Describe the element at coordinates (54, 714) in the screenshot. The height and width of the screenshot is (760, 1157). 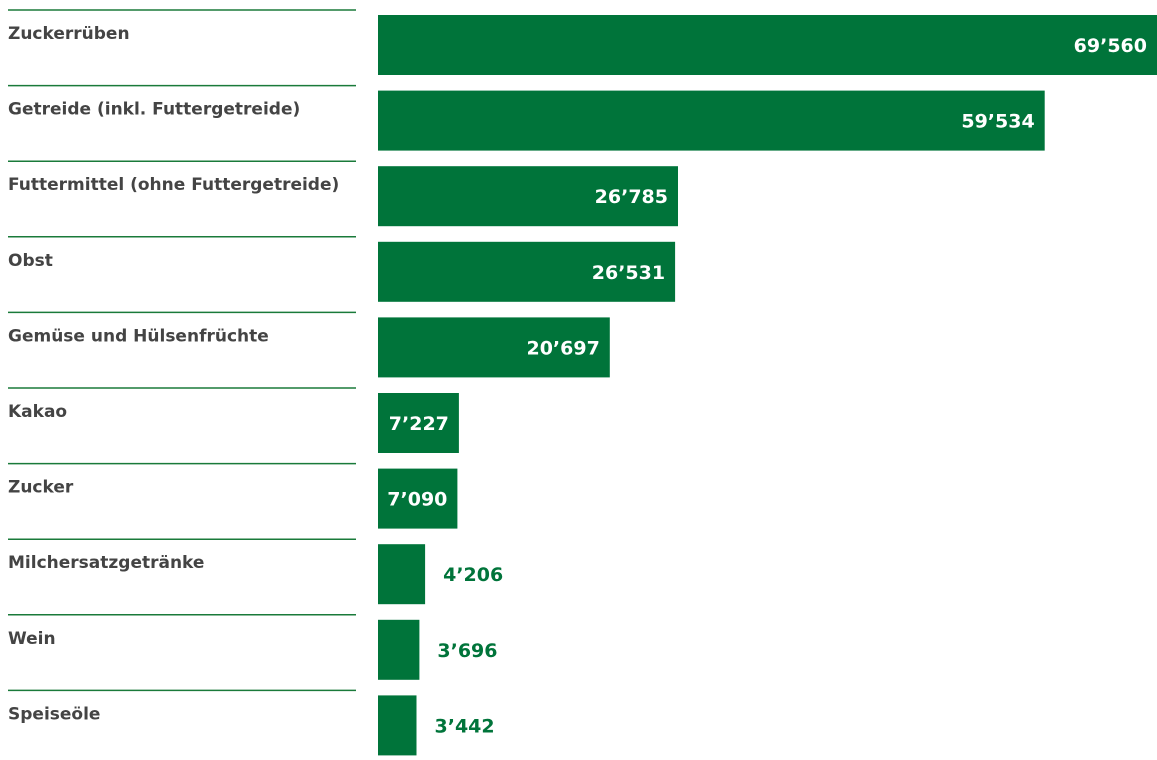
I see `category-label: Speiseöle` at that location.